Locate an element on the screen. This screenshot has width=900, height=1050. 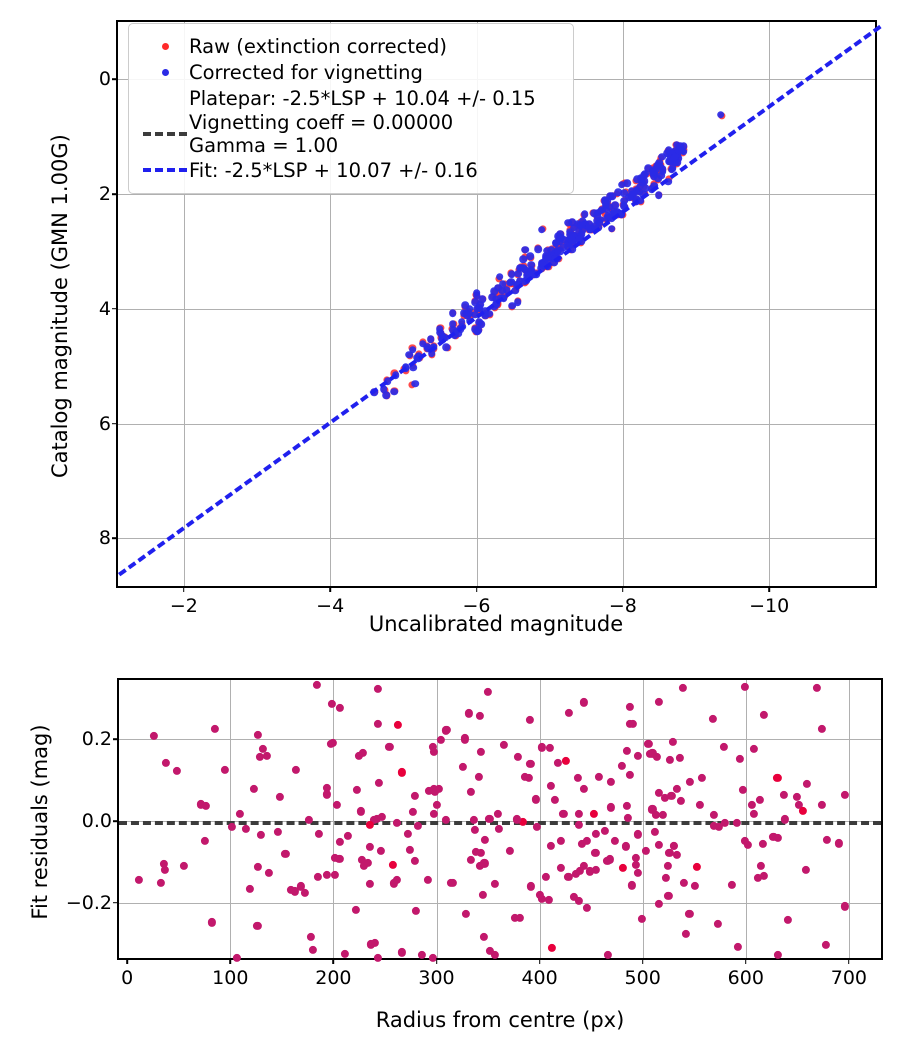
tick-label-x: 500 is located at coordinates (642, 978).